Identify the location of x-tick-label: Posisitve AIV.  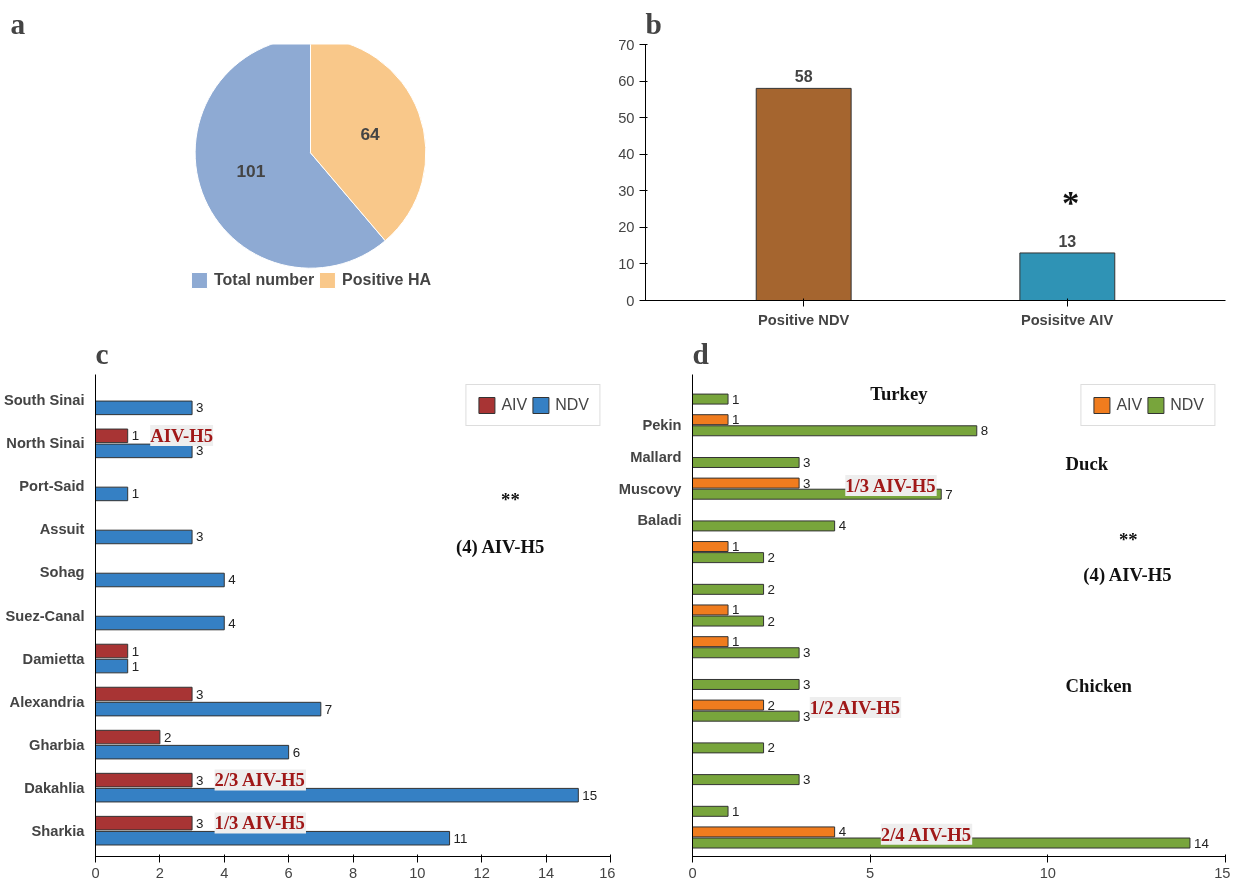
(1067, 319).